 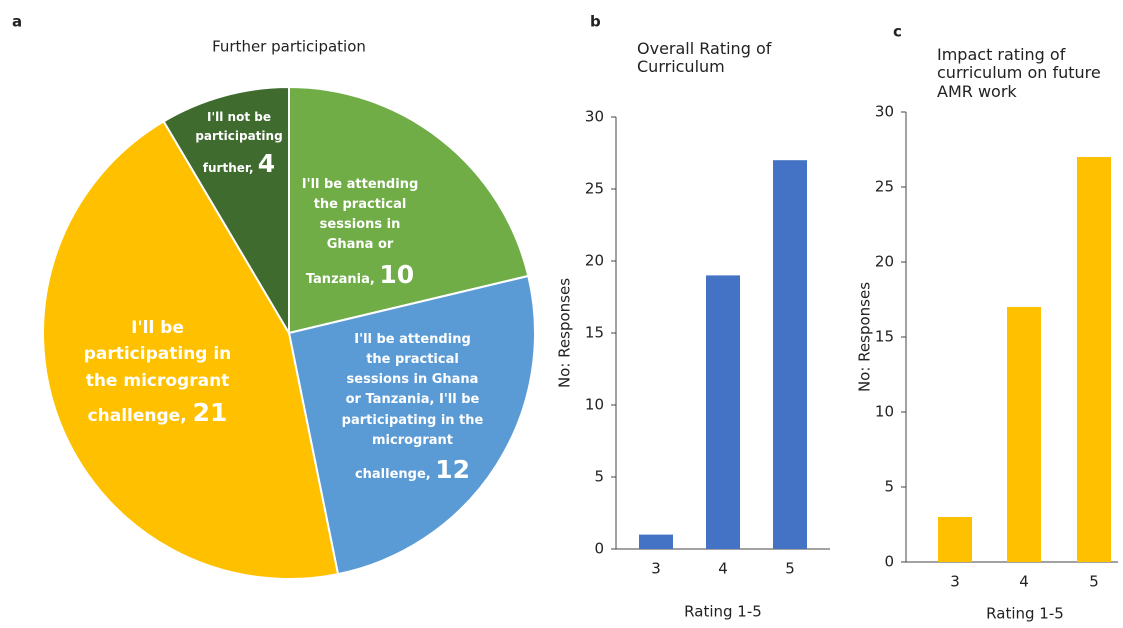 I want to click on text-box: Overall Rating of Curriculum, so click(x=704, y=58).